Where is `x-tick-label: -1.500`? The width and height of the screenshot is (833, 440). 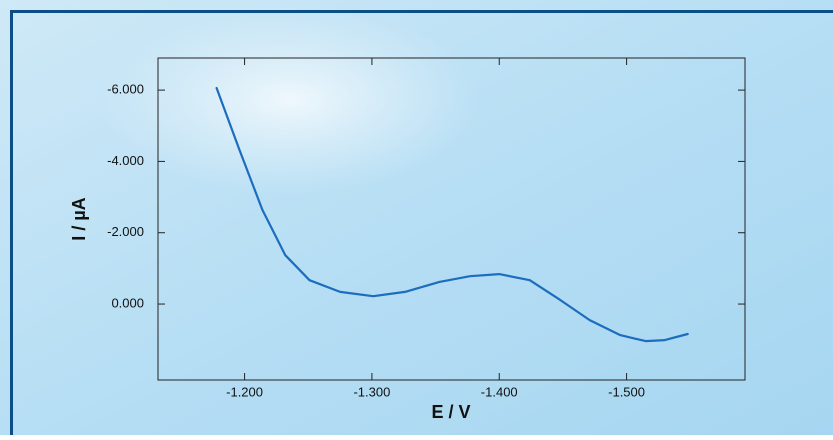
x-tick-label: -1.500 is located at coordinates (626, 391).